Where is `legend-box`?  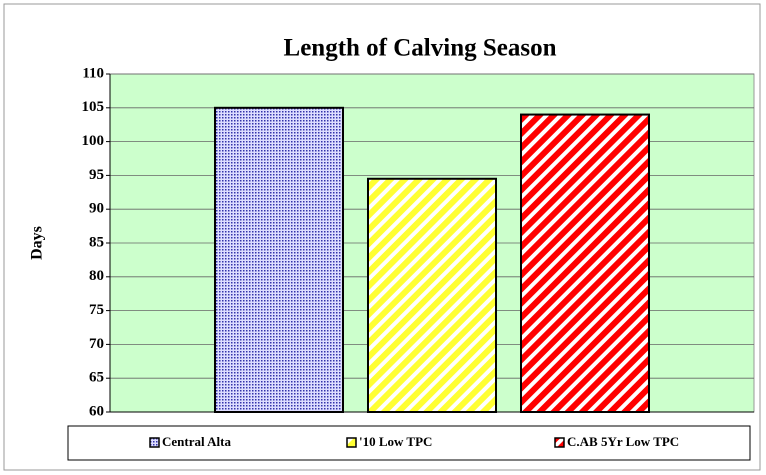 legend-box is located at coordinates (409, 443).